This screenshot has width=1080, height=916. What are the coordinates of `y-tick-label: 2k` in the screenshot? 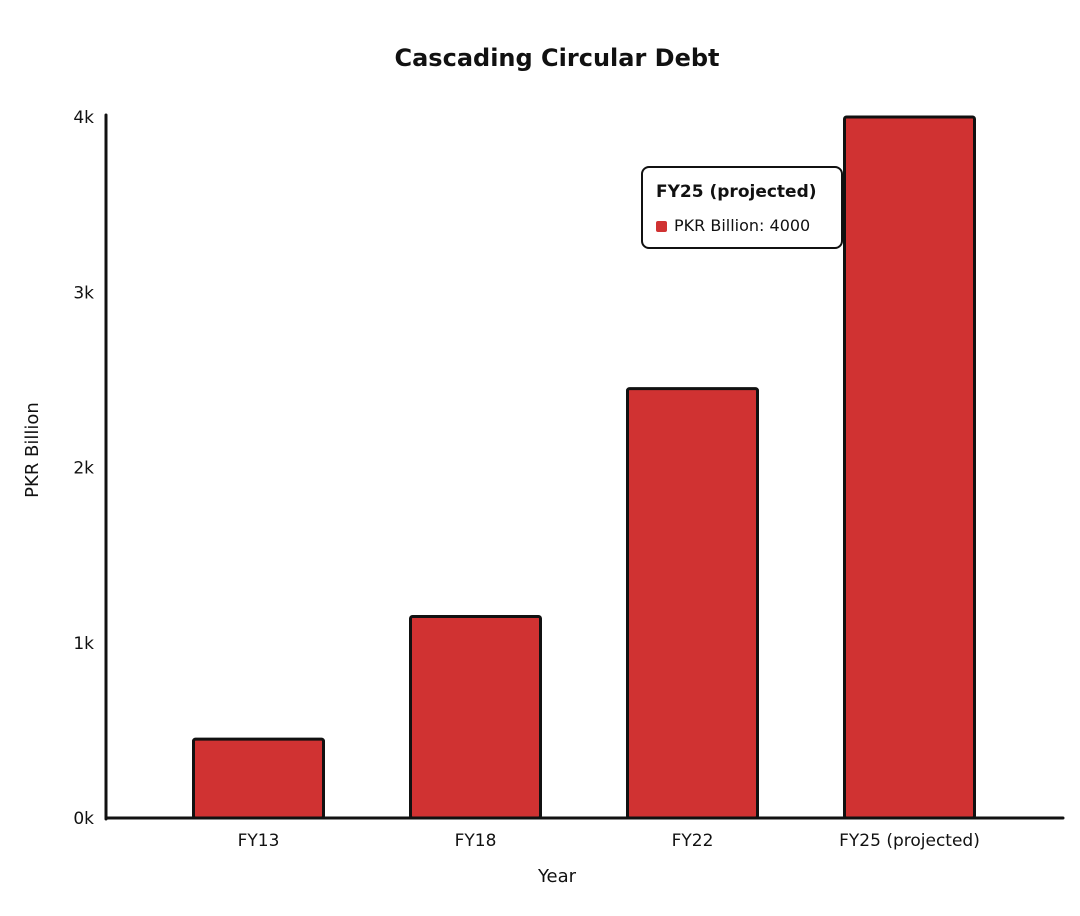 It's located at (83, 469).